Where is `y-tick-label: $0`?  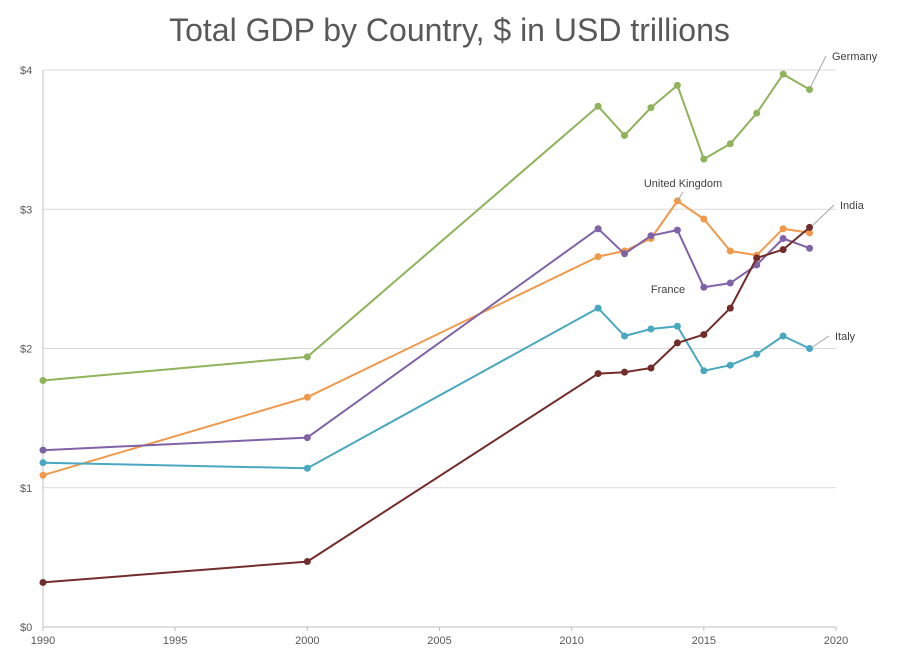 y-tick-label: $0 is located at coordinates (26, 628).